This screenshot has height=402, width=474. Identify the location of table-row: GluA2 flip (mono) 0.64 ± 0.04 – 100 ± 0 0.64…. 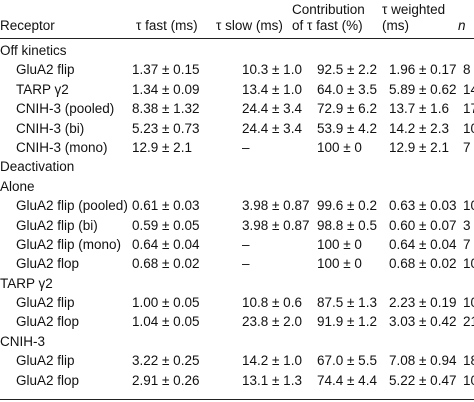
(237, 244).